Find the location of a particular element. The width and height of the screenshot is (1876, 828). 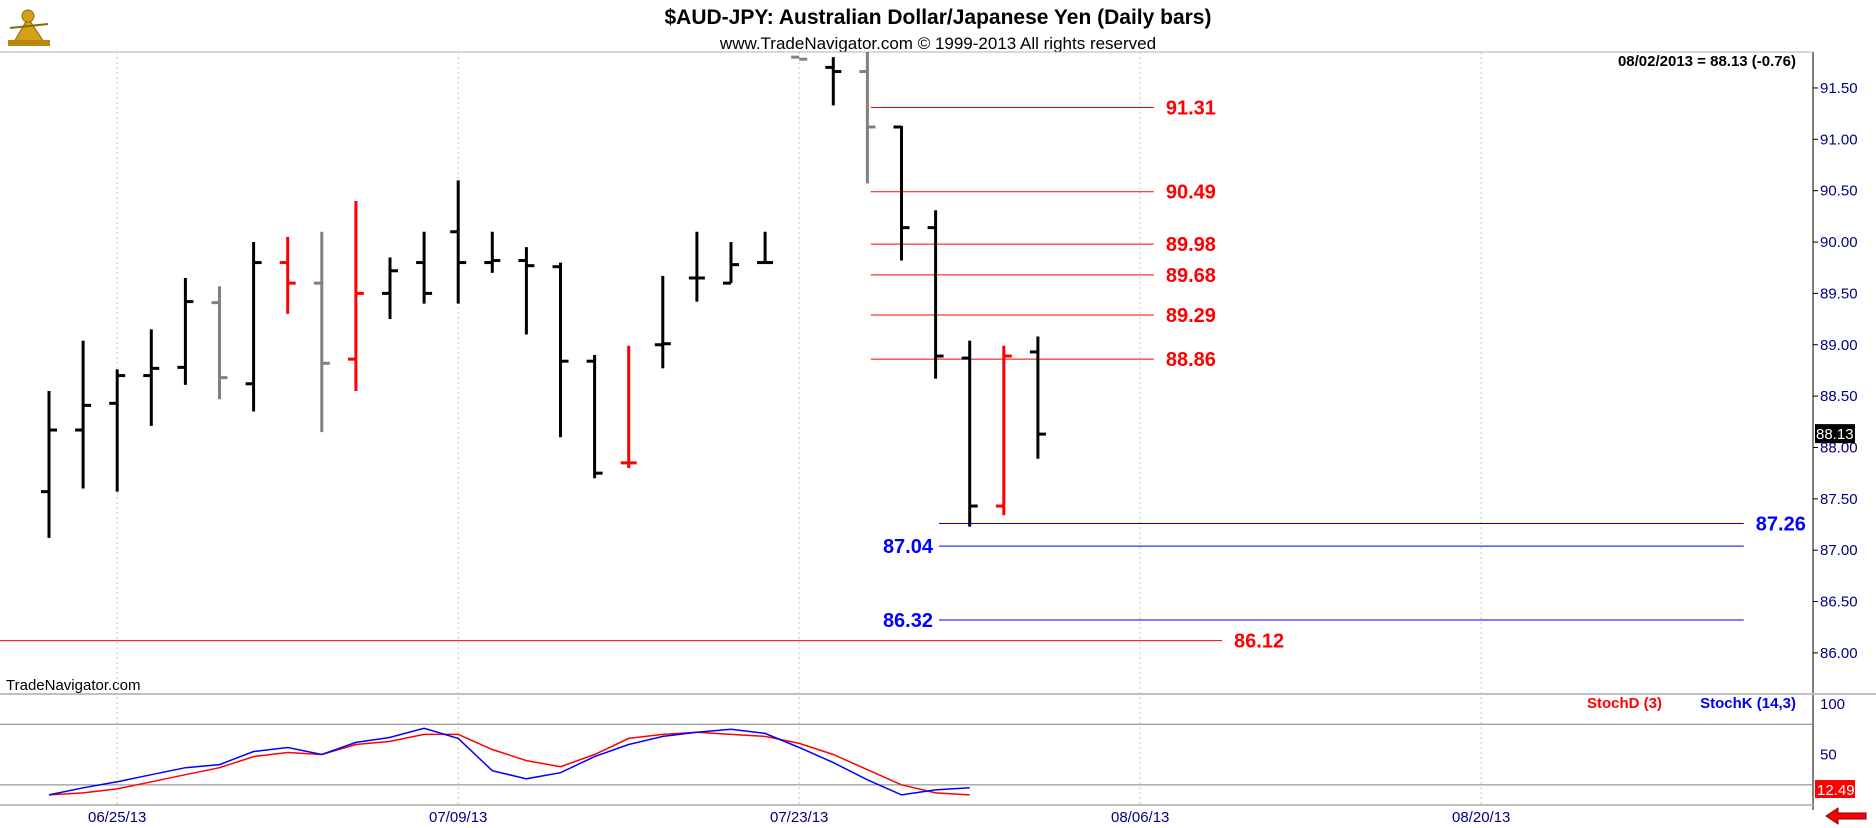

level-label: 91.31 is located at coordinates (1191, 108).